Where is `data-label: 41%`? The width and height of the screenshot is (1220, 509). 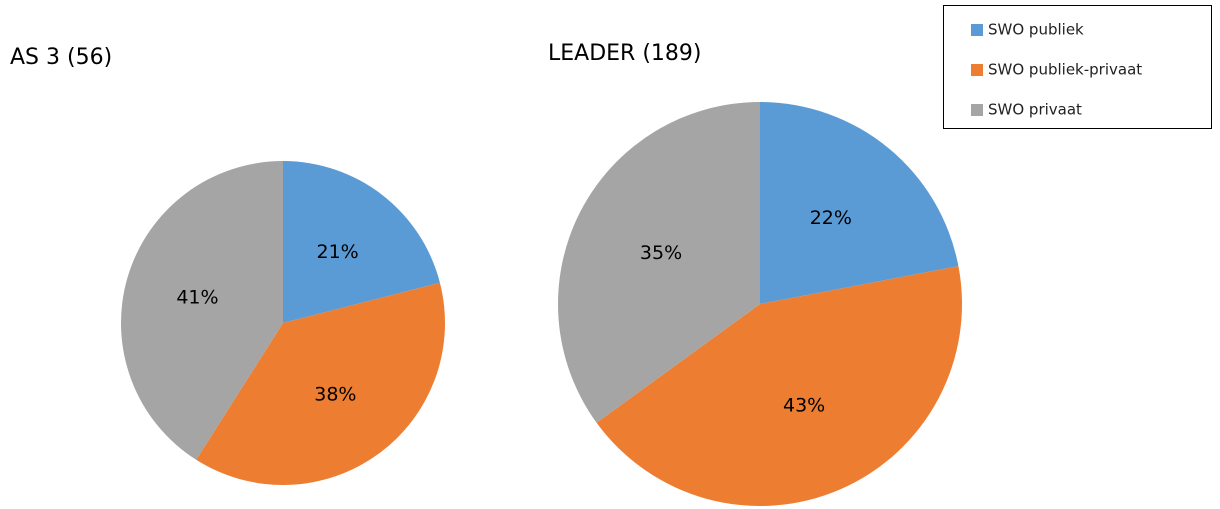
data-label: 41% is located at coordinates (197, 298).